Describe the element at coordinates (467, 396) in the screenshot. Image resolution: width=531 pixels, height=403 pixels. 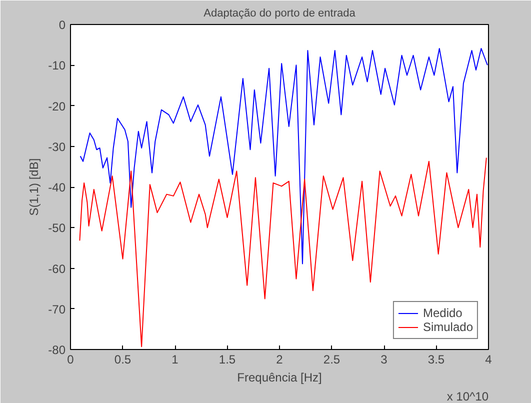
I see `text: x 10^10` at that location.